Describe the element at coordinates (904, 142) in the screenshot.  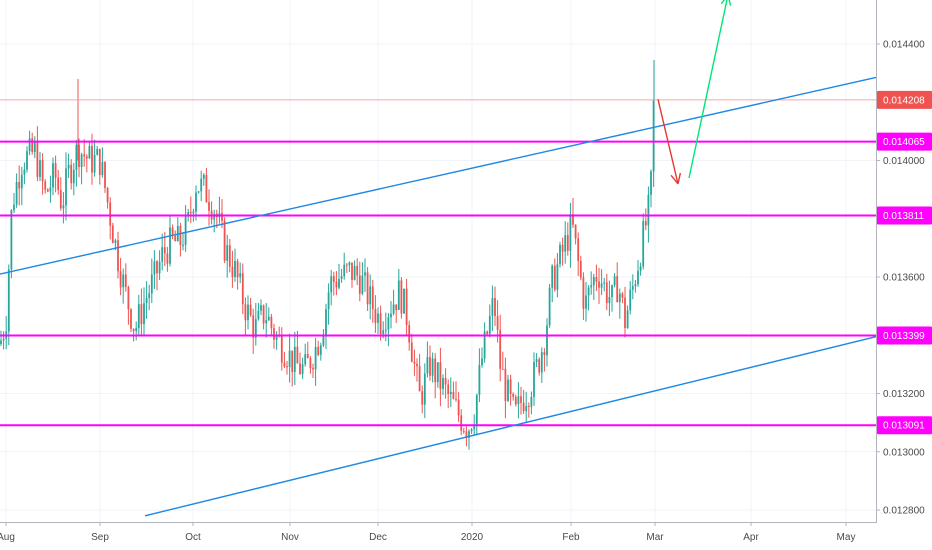
I see `price-tag-label-1: 0.014065` at that location.